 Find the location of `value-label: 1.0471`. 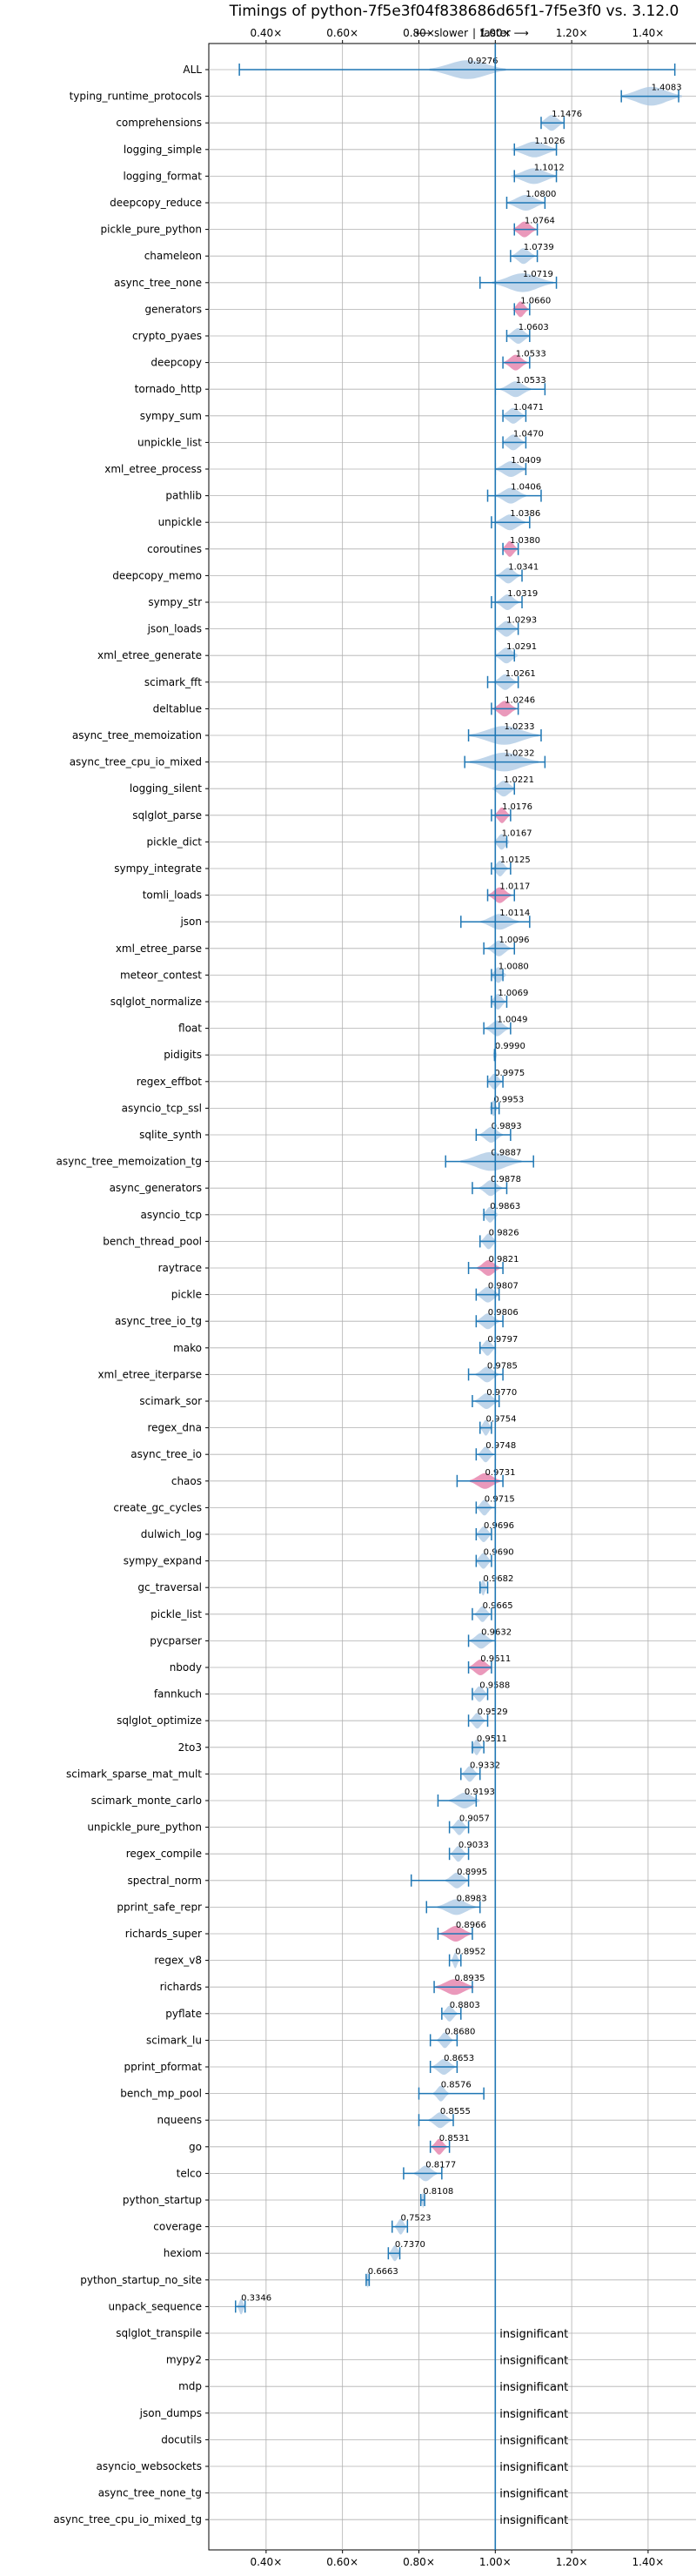

value-label: 1.0471 is located at coordinates (528, 408).